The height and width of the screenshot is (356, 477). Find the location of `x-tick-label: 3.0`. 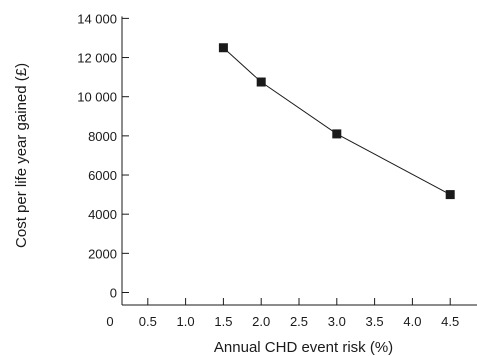

x-tick-label: 3.0 is located at coordinates (337, 321).